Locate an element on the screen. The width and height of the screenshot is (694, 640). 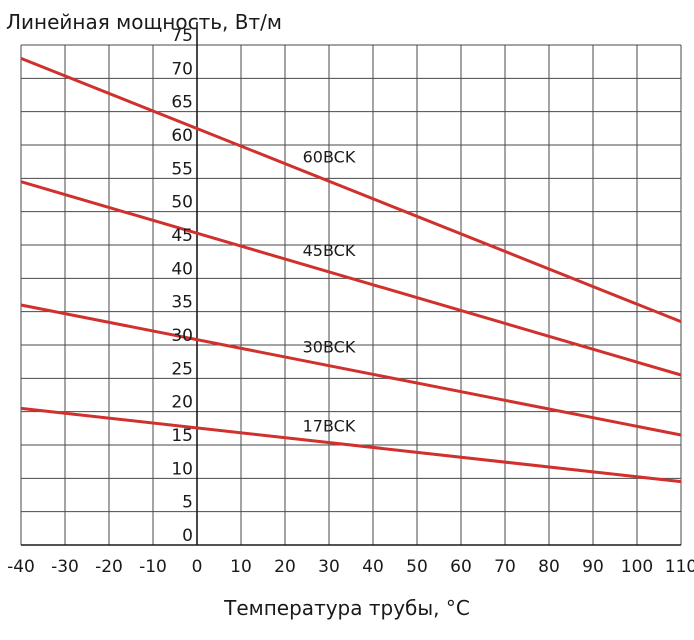
x-tick-label: 10 is located at coordinates (241, 567).